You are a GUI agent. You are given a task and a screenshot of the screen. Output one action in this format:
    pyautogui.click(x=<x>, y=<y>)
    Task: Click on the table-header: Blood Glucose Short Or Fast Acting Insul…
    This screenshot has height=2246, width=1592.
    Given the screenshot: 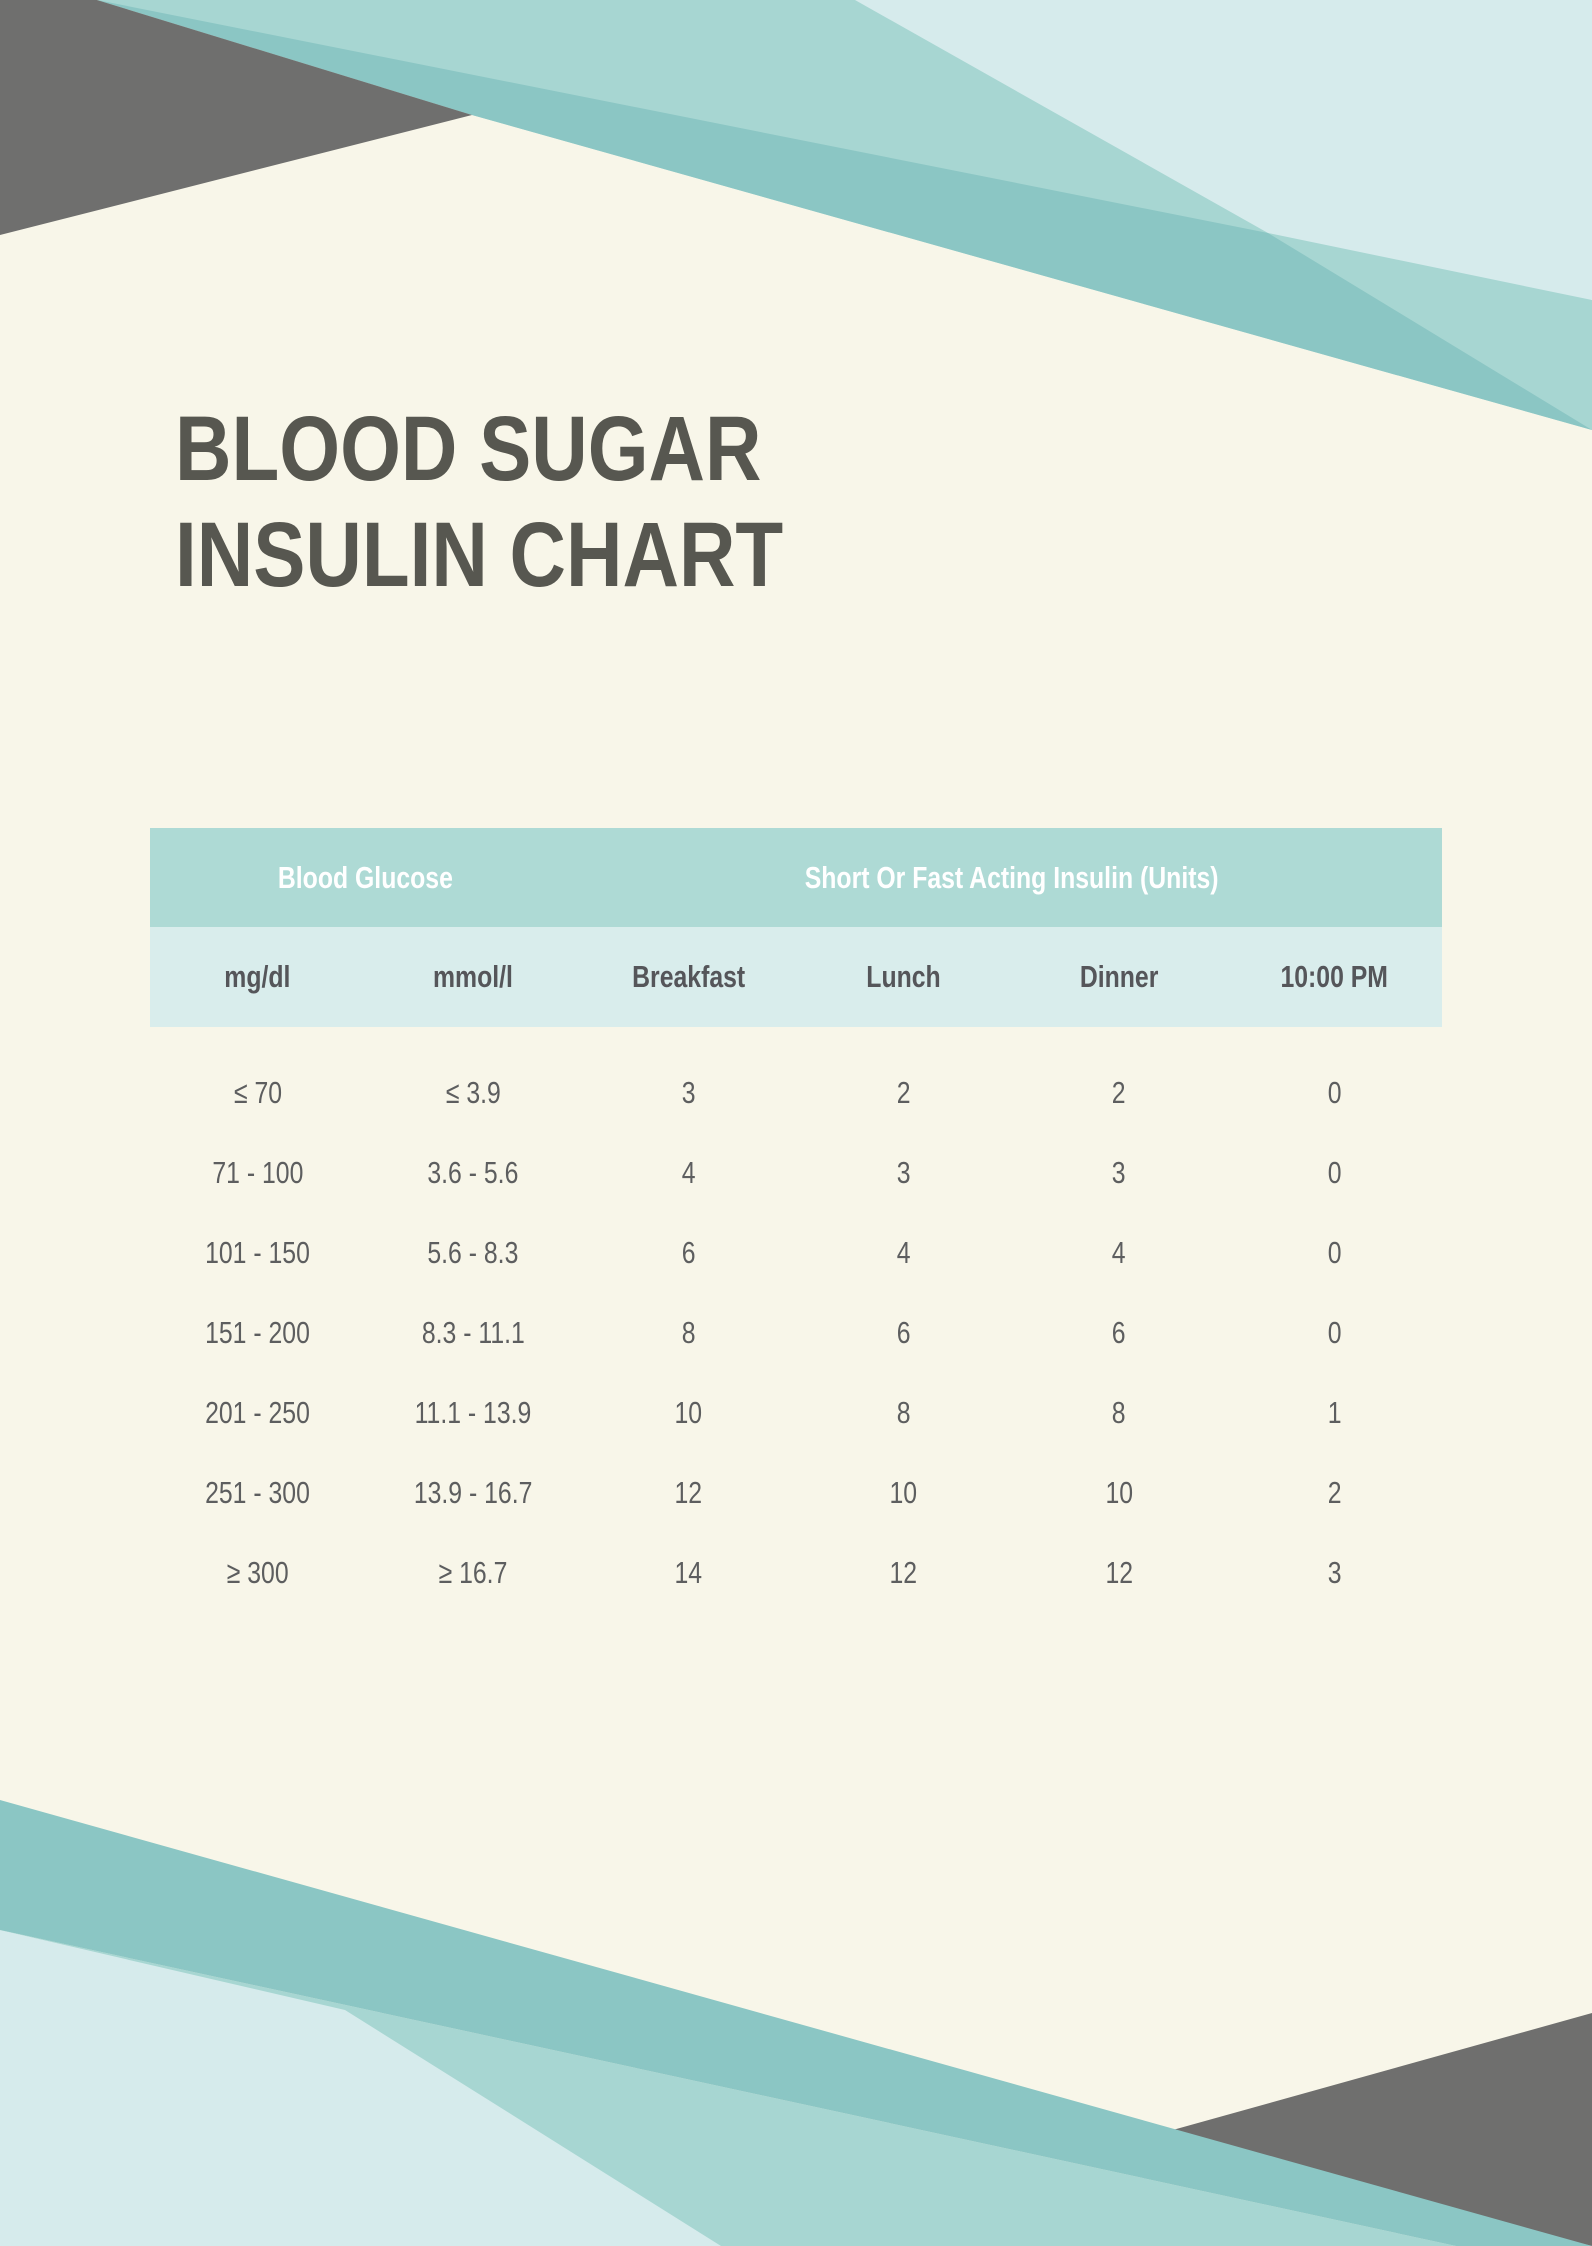 What is the action you would take?
    pyautogui.click(x=796, y=927)
    